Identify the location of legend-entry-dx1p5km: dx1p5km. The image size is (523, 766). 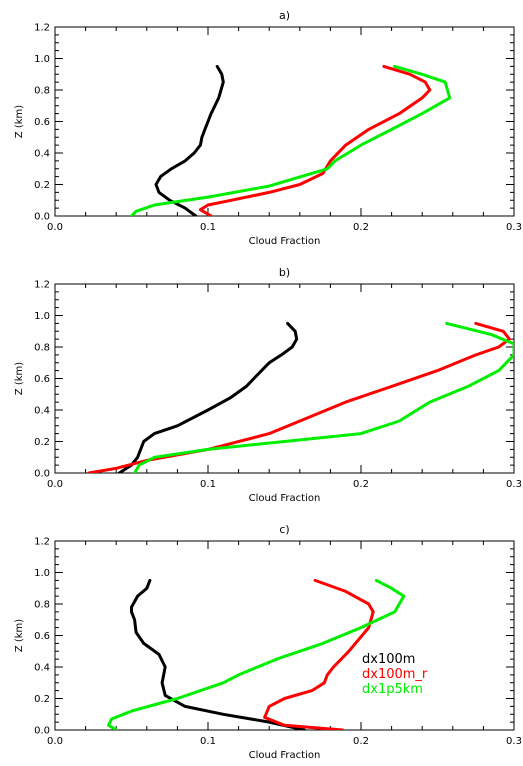
(392, 689).